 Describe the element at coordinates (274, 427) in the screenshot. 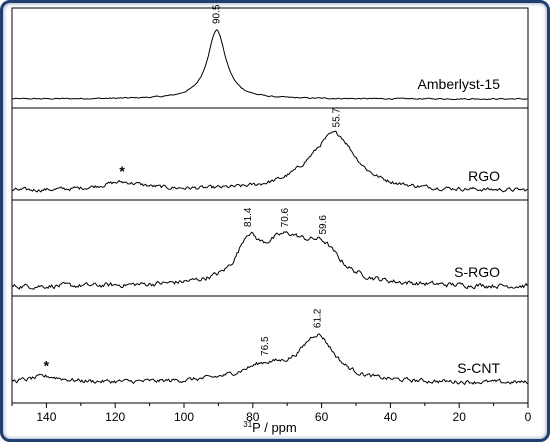

I see `x-axis-label-text: P / ppm` at that location.